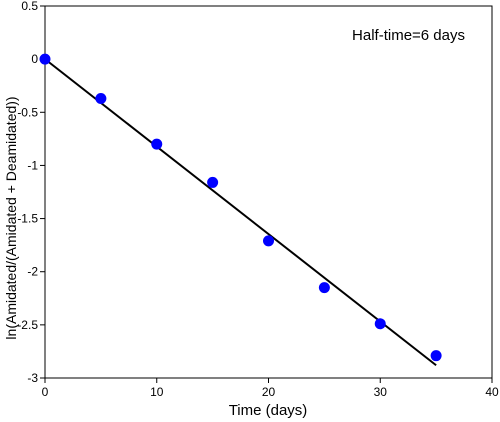  I want to click on x-tick-label: 30, so click(381, 392).